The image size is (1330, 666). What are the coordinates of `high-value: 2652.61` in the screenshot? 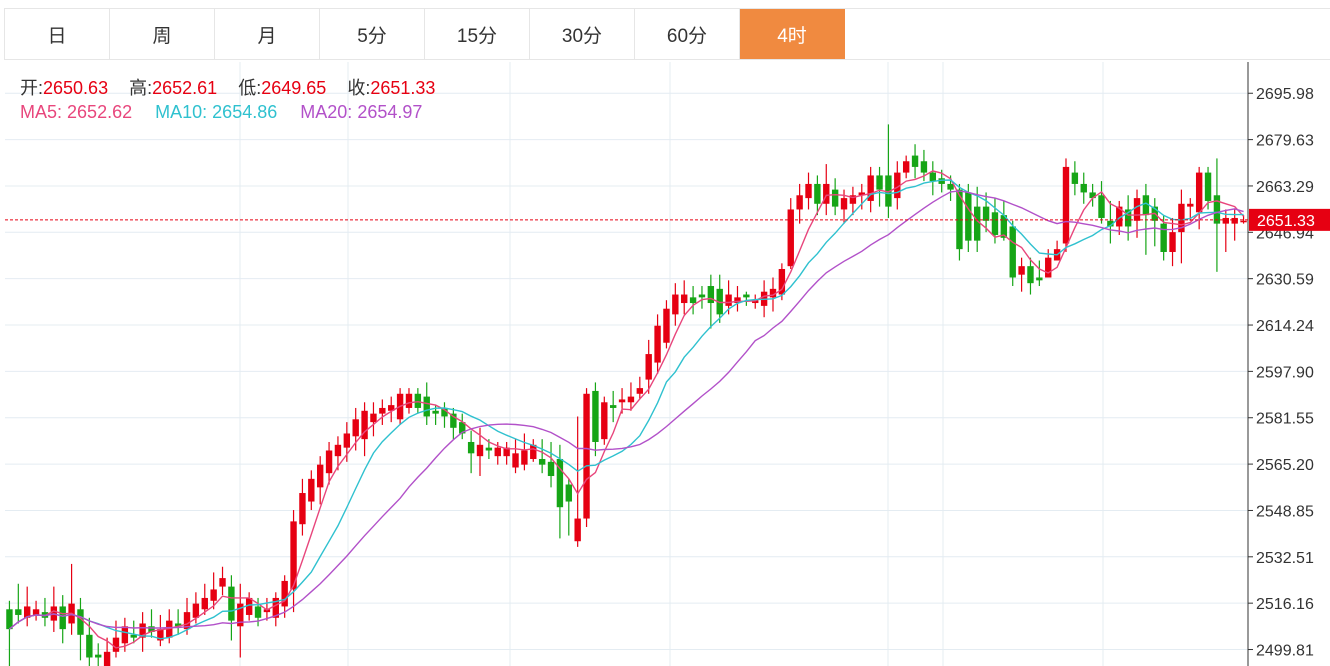 It's located at (185, 88).